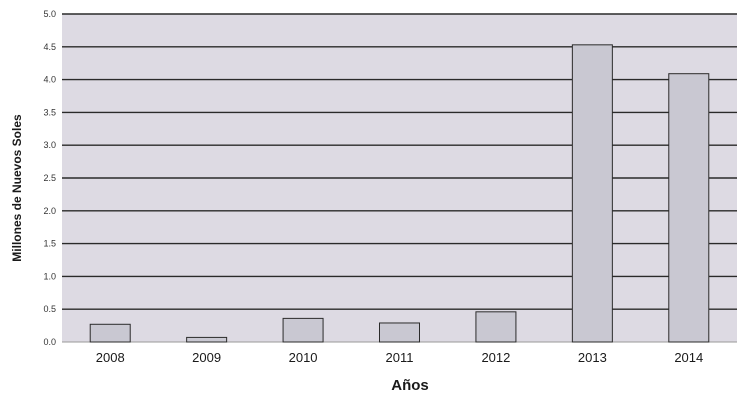 Image resolution: width=737 pixels, height=398 pixels. Describe the element at coordinates (592, 193) in the screenshot. I see `bar-2013` at that location.